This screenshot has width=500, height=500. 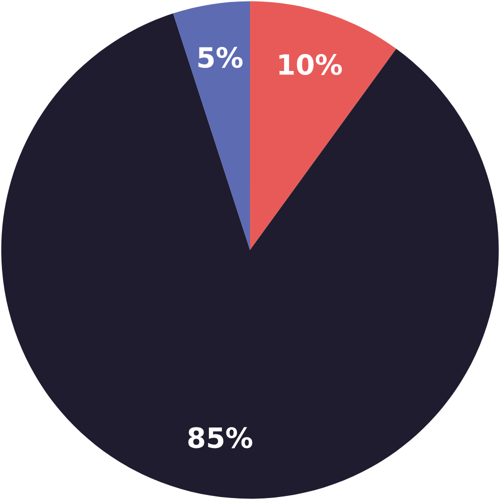 I want to click on data-label: 5%, so click(x=220, y=57).